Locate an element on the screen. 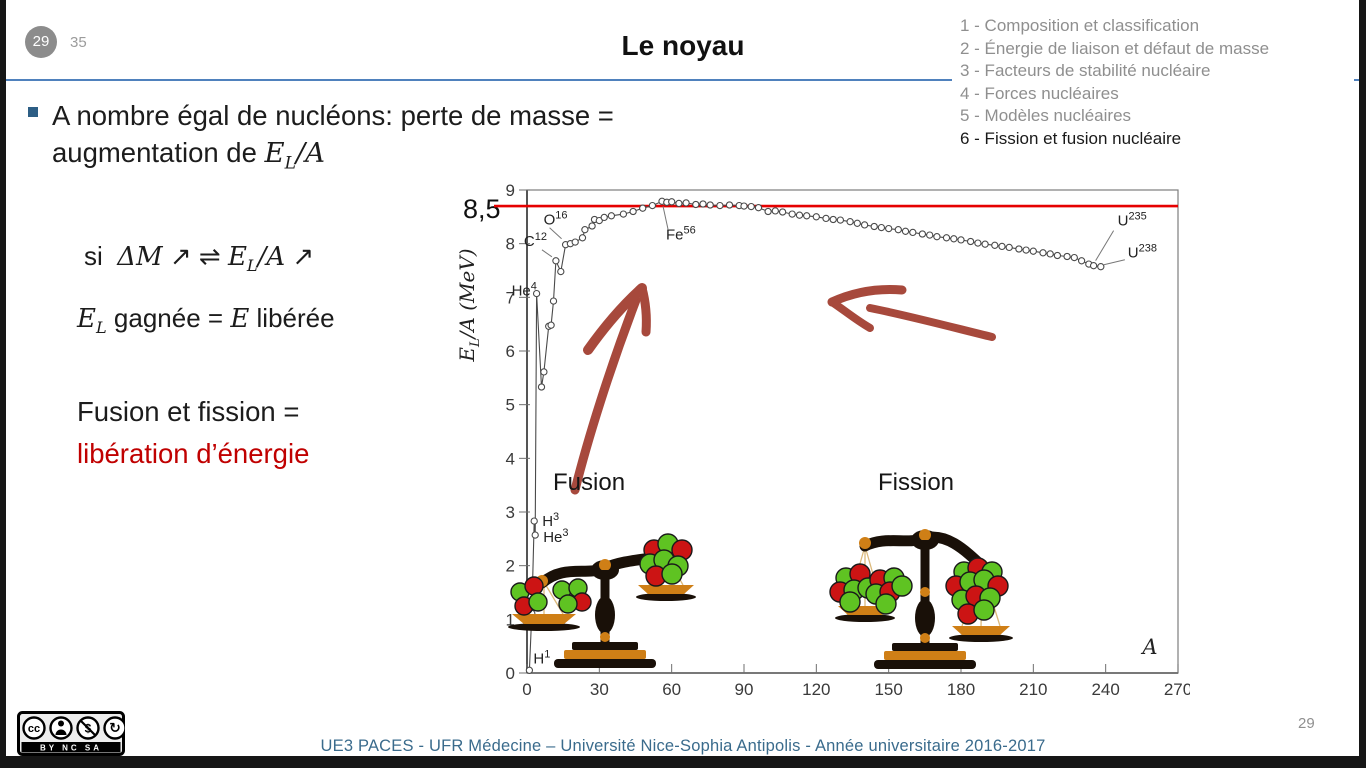 This screenshot has width=1366, height=768. fusion-arrow is located at coordinates (610, 389).